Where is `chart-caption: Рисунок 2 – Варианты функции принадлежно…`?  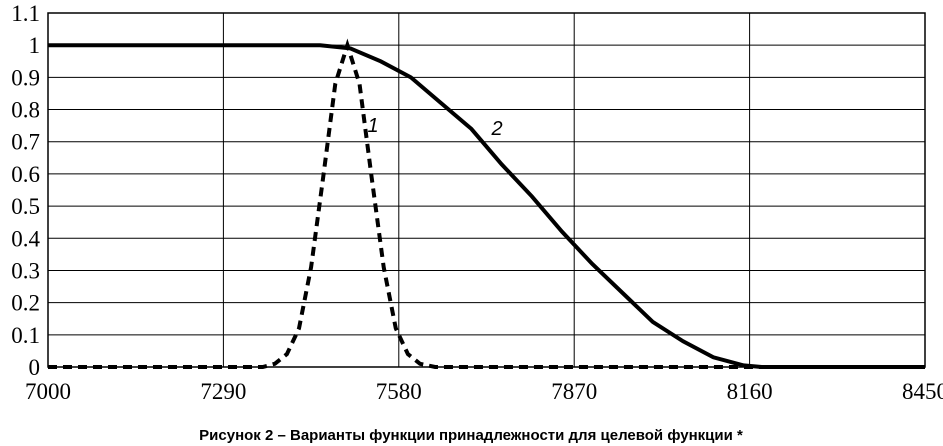
chart-caption: Рисунок 2 – Варианты функции принадлежно… is located at coordinates (471, 435).